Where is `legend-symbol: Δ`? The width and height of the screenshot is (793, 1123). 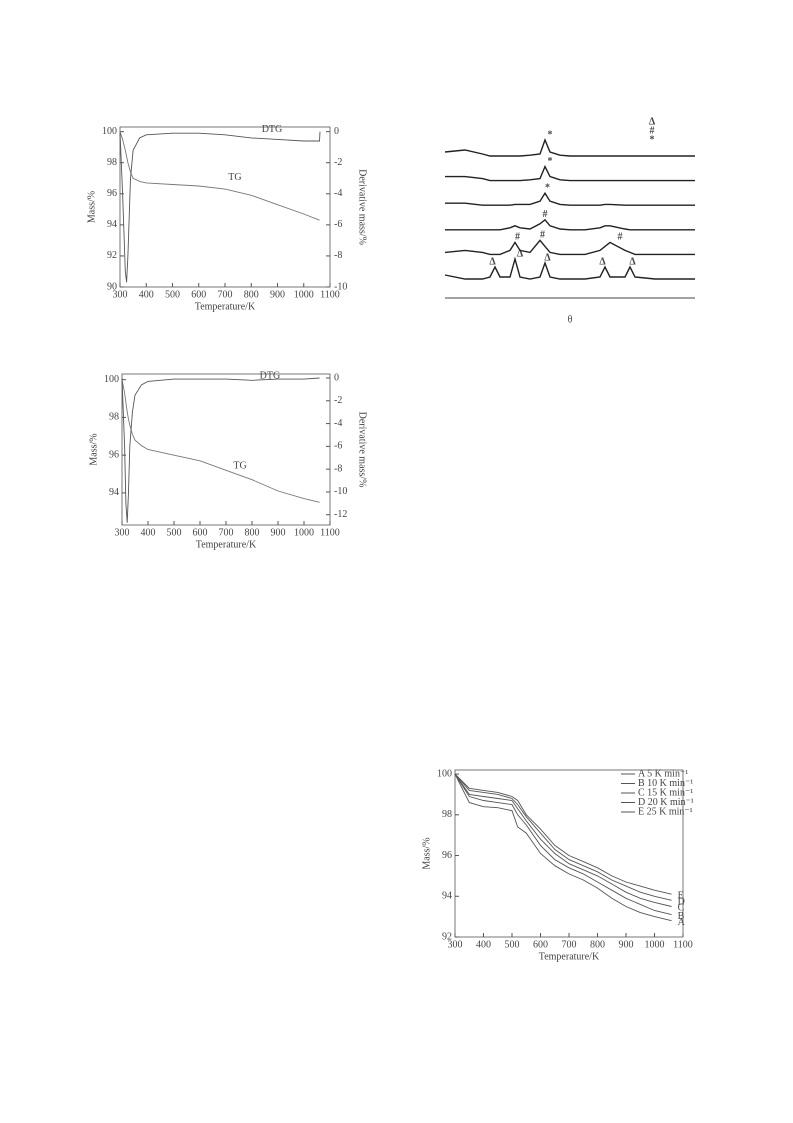
legend-symbol: Δ is located at coordinates (652, 121).